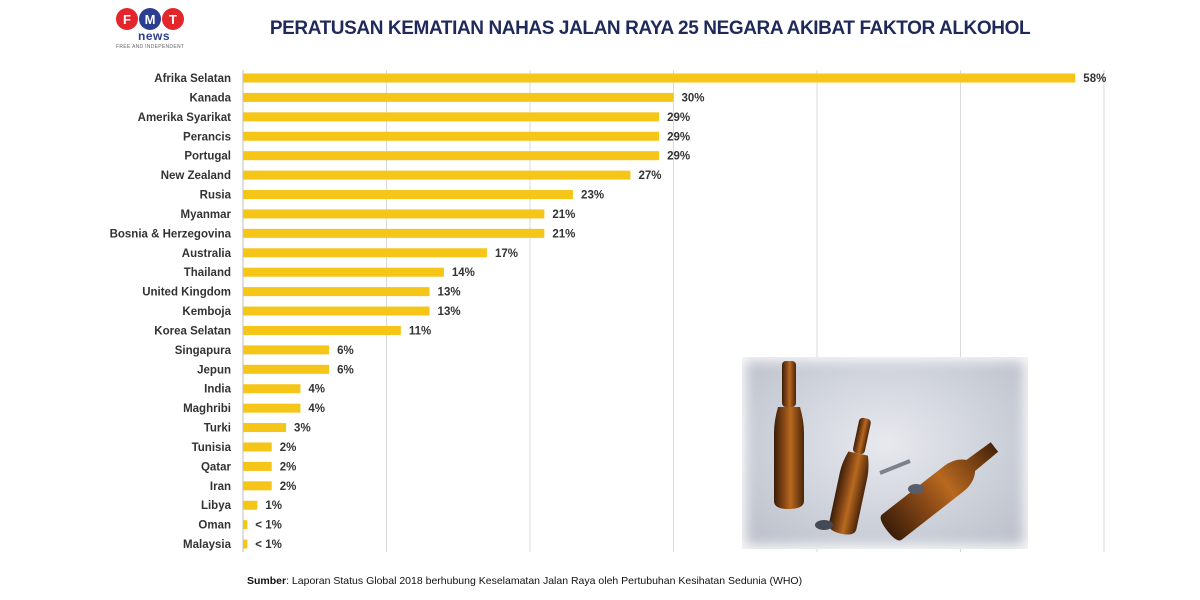 This screenshot has width=1200, height=600. I want to click on category-label: Australia, so click(207, 254).